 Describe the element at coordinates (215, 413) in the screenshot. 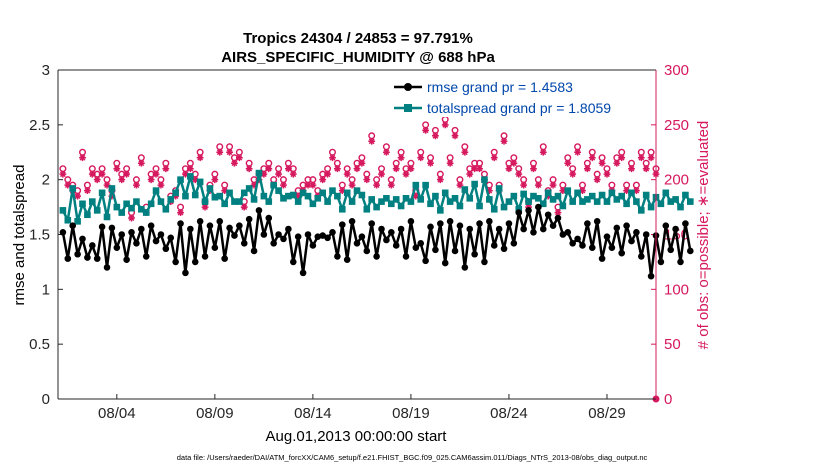

I see `x-tick-label: 08/09` at that location.